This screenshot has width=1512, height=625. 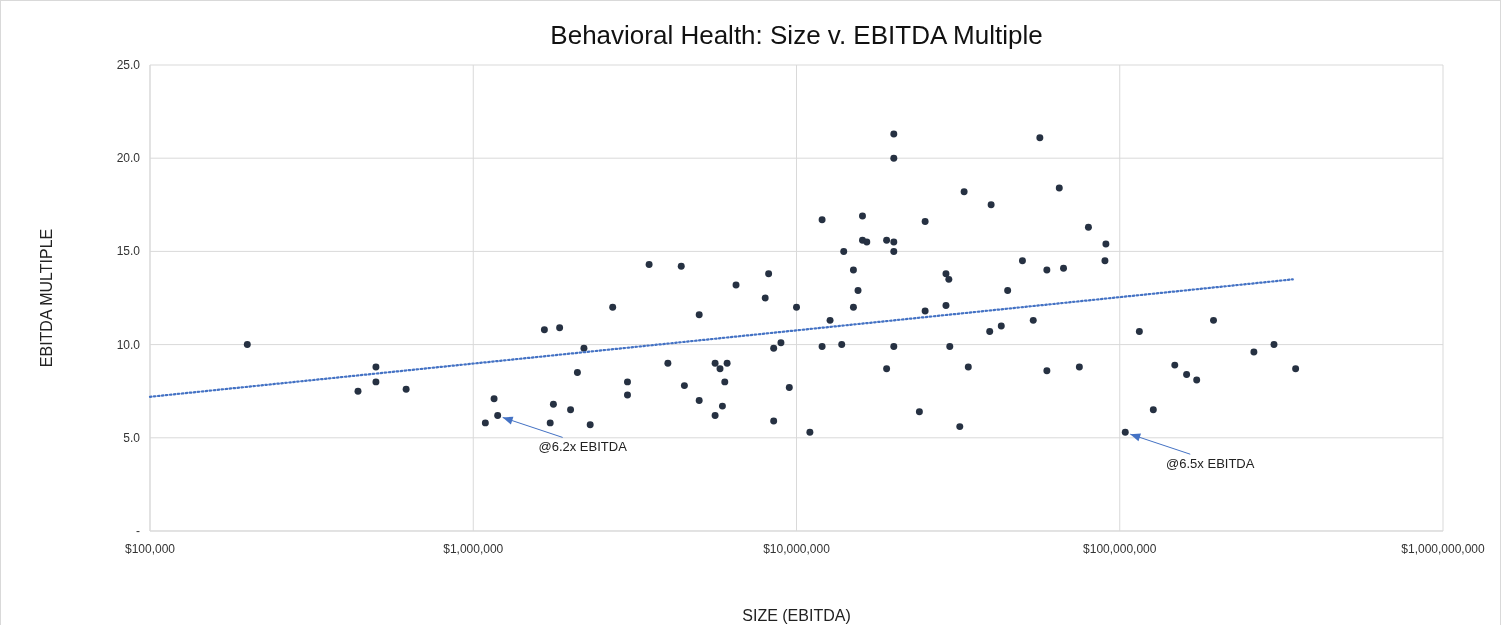 I want to click on annotation: @6.5x EBITDA, so click(x=1210, y=464).